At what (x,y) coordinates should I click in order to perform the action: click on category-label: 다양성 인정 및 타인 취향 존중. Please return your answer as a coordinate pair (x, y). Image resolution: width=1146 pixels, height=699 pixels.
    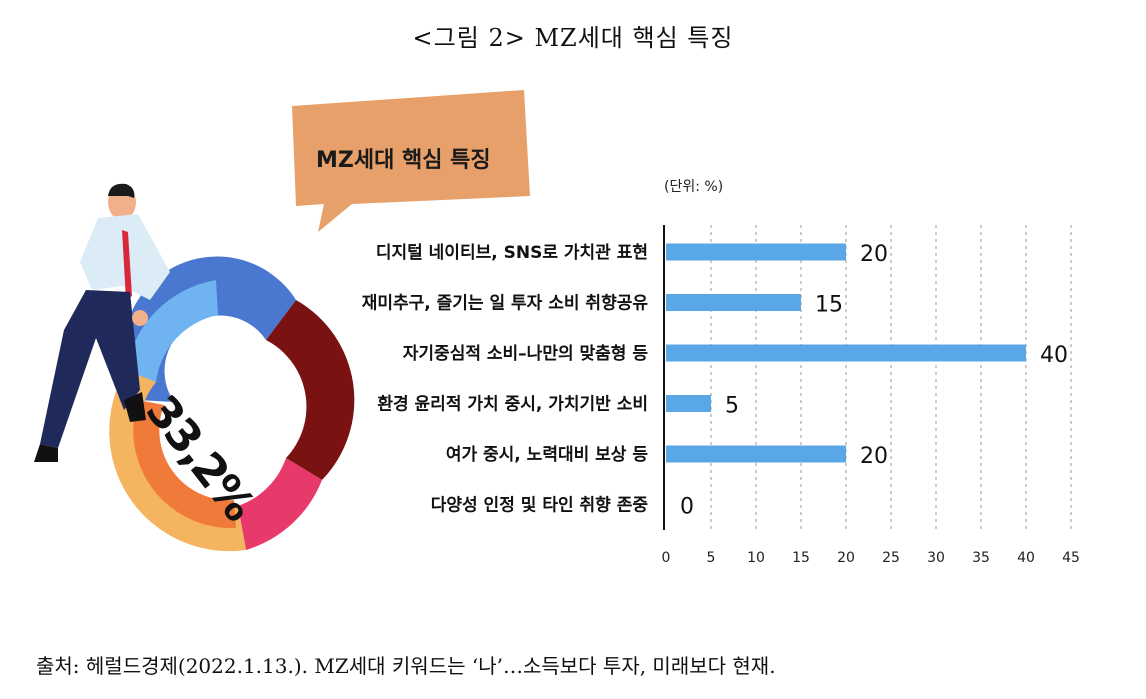
    Looking at the image, I should click on (540, 505).